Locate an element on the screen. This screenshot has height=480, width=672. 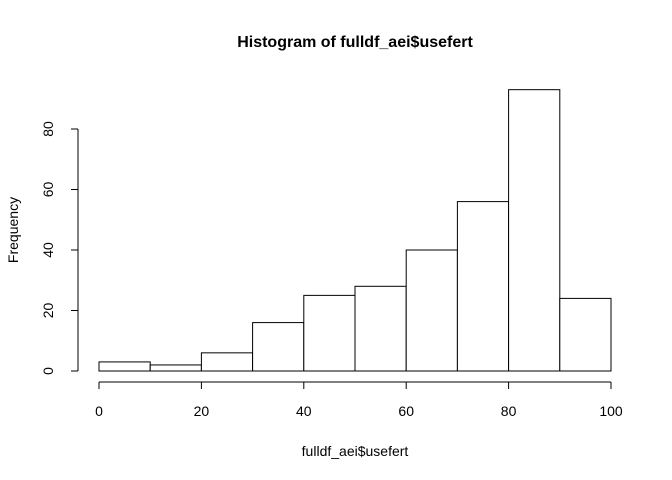
y-axis-label: Frequency is located at coordinates (13, 230).